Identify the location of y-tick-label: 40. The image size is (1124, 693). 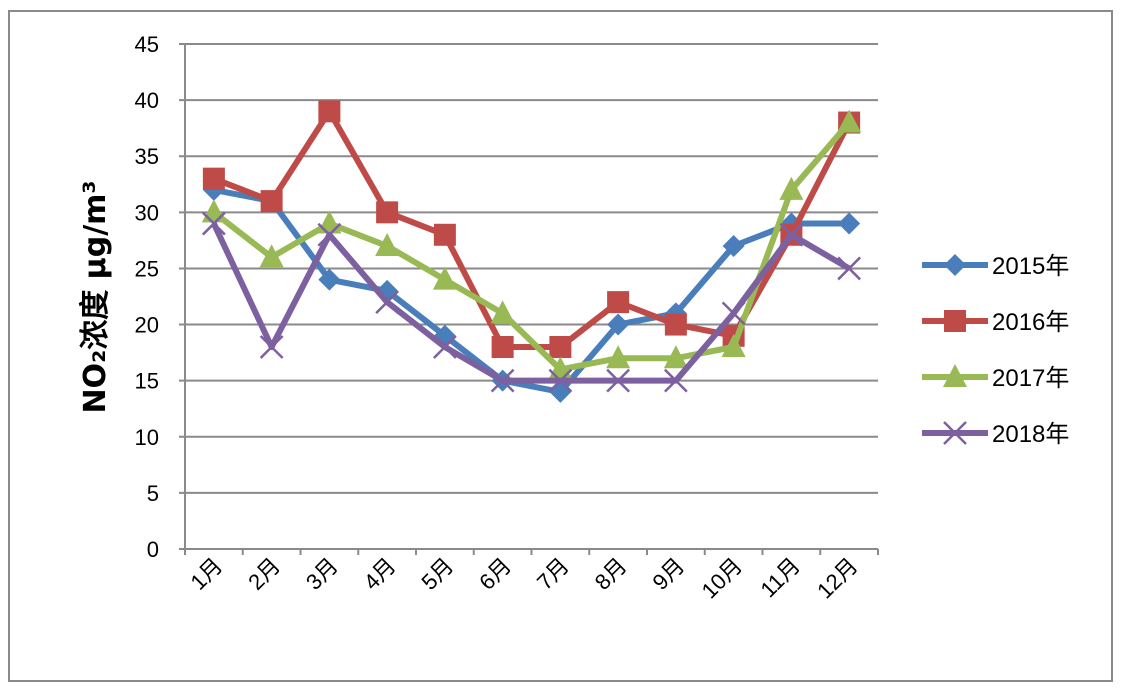
(147, 100).